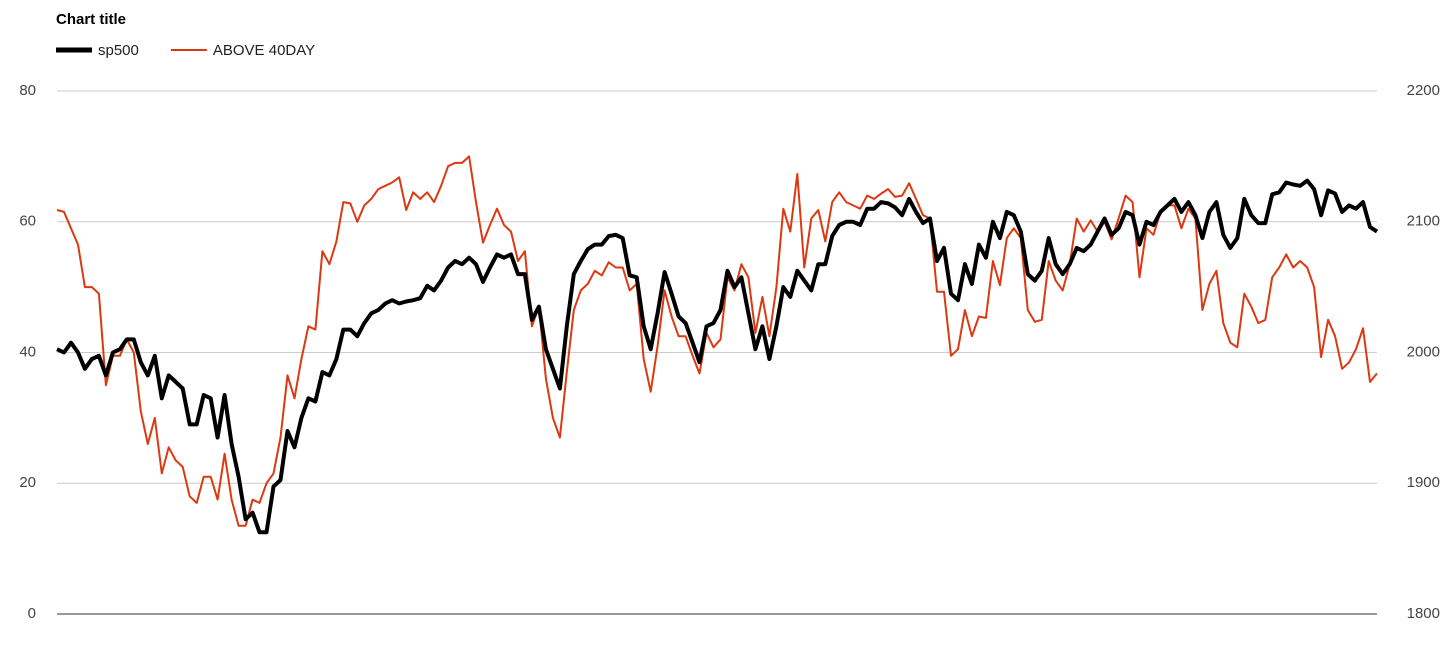 Image resolution: width=1456 pixels, height=651 pixels. Describe the element at coordinates (27, 482) in the screenshot. I see `y-tick-label: 20` at that location.